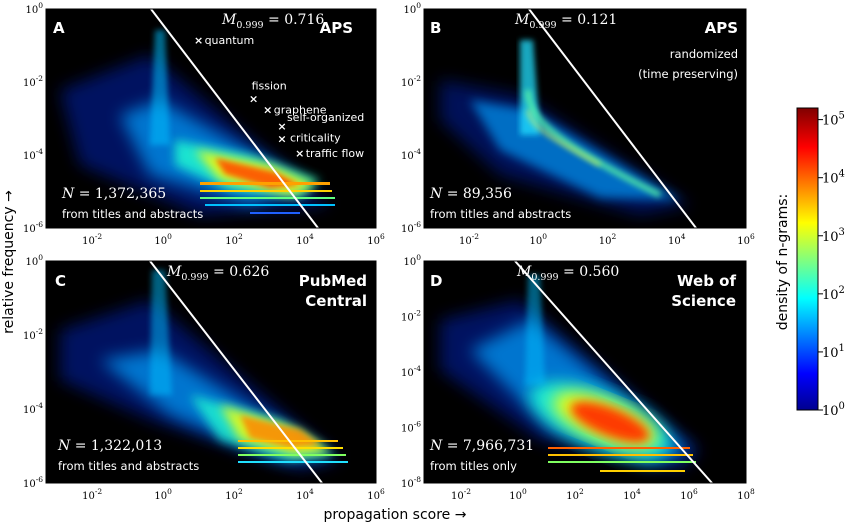 Image resolution: width=845 pixels, height=524 pixels. What do you see at coordinates (721, 28) in the screenshot?
I see `panel-b-dataset: APS` at bounding box center [721, 28].